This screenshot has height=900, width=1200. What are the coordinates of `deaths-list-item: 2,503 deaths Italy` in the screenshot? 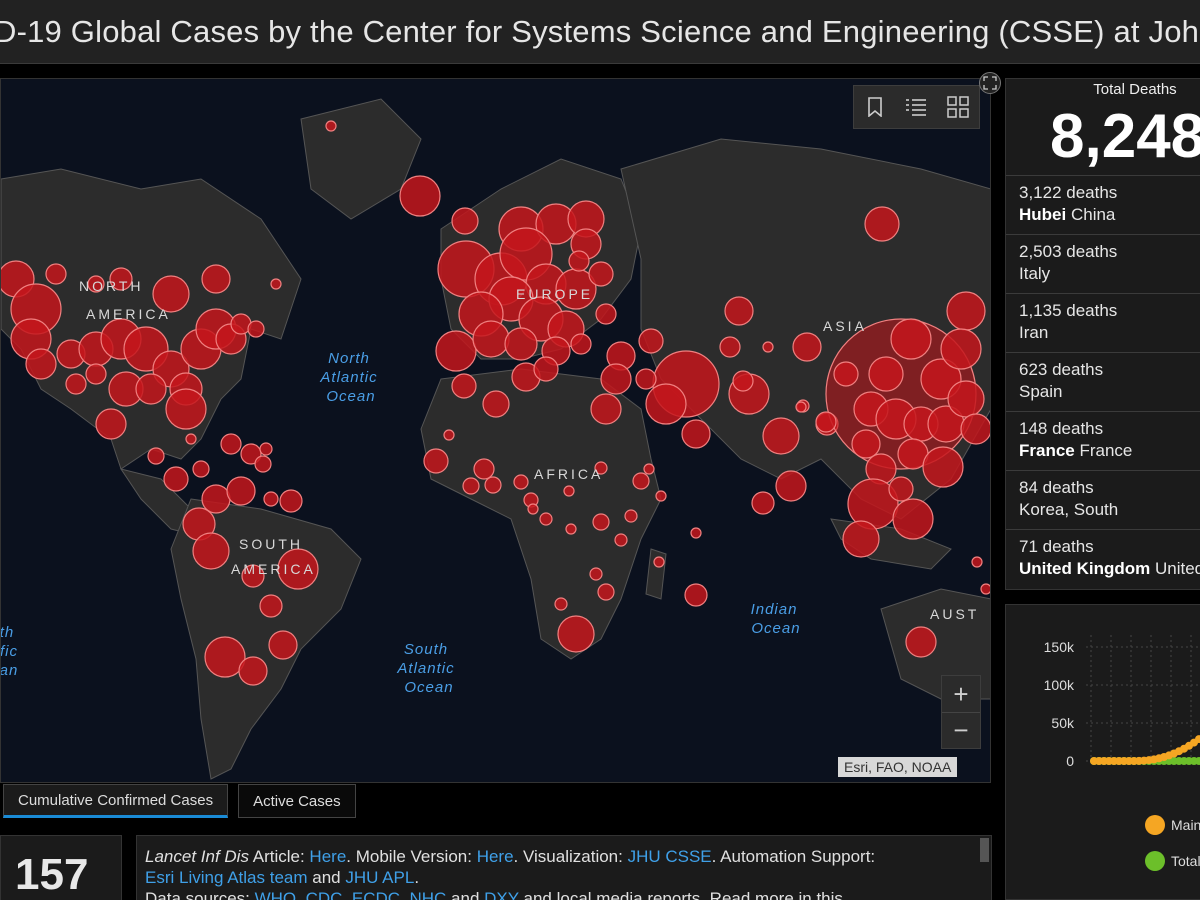 It's located at (1103, 263).